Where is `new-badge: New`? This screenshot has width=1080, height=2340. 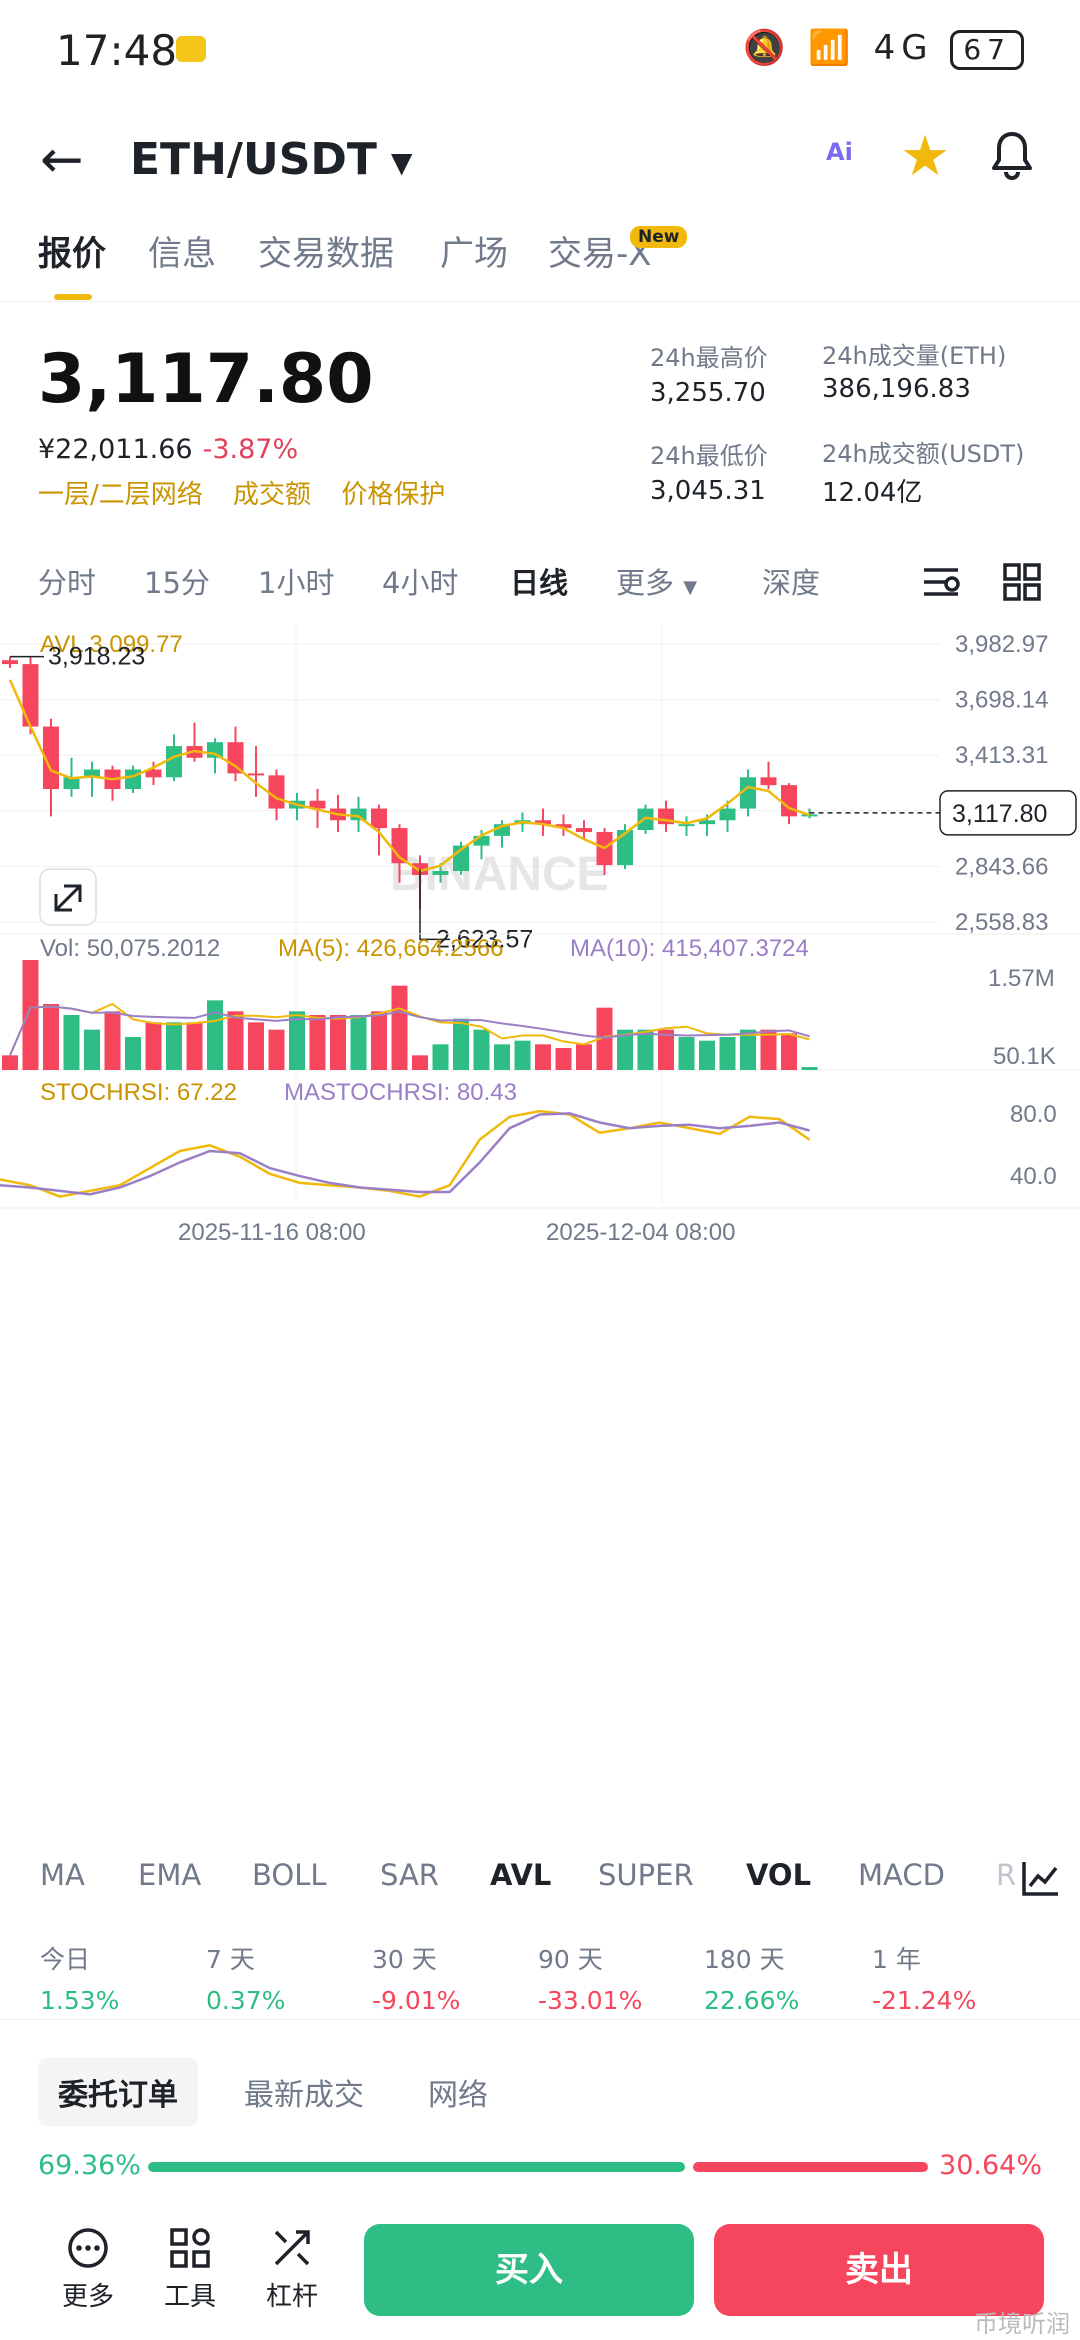
new-badge: New is located at coordinates (659, 237).